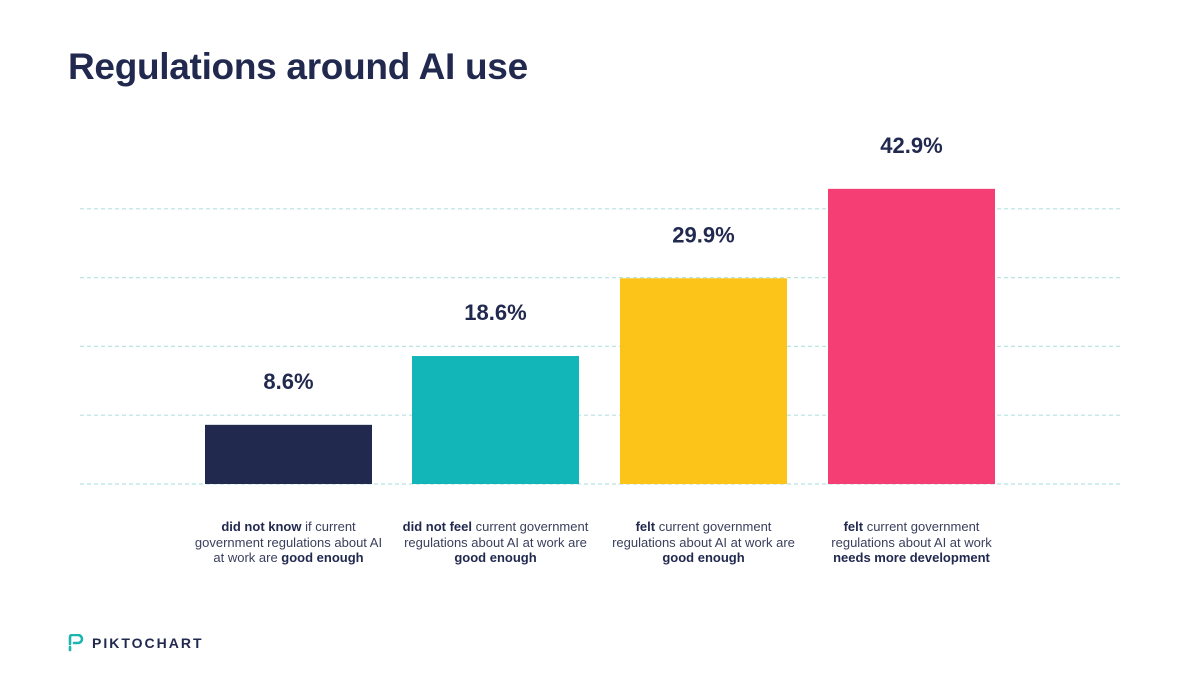  What do you see at coordinates (148, 643) in the screenshot?
I see `brand-name: PIKTOCHART` at bounding box center [148, 643].